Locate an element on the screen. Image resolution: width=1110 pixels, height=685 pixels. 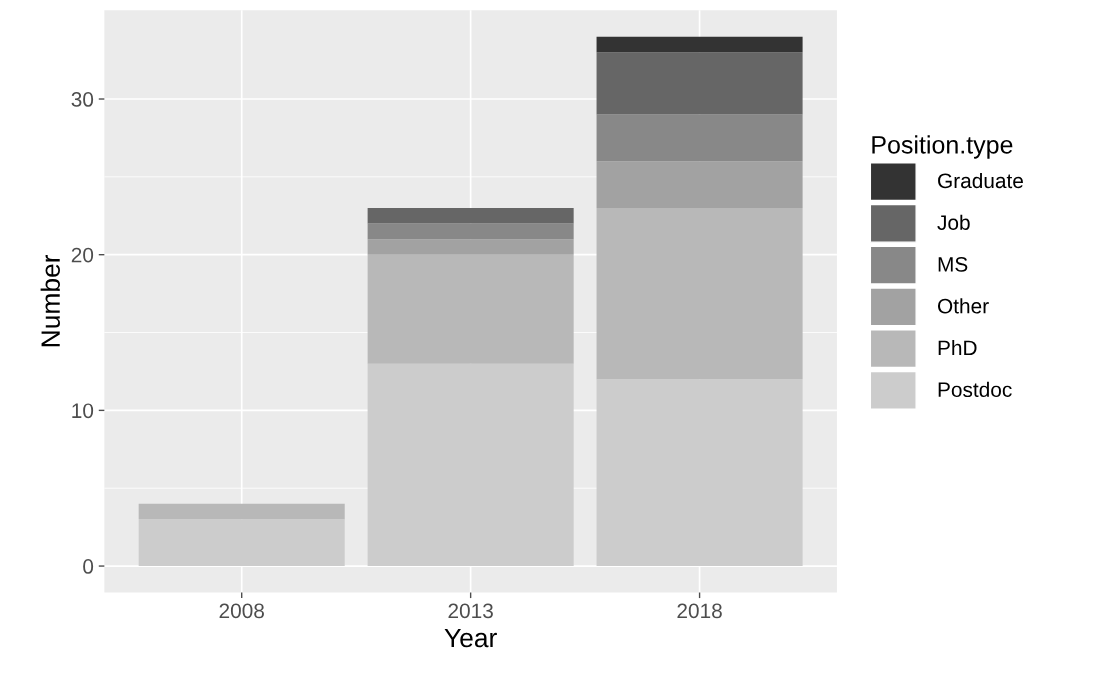
legend-label: Job is located at coordinates (953, 222).